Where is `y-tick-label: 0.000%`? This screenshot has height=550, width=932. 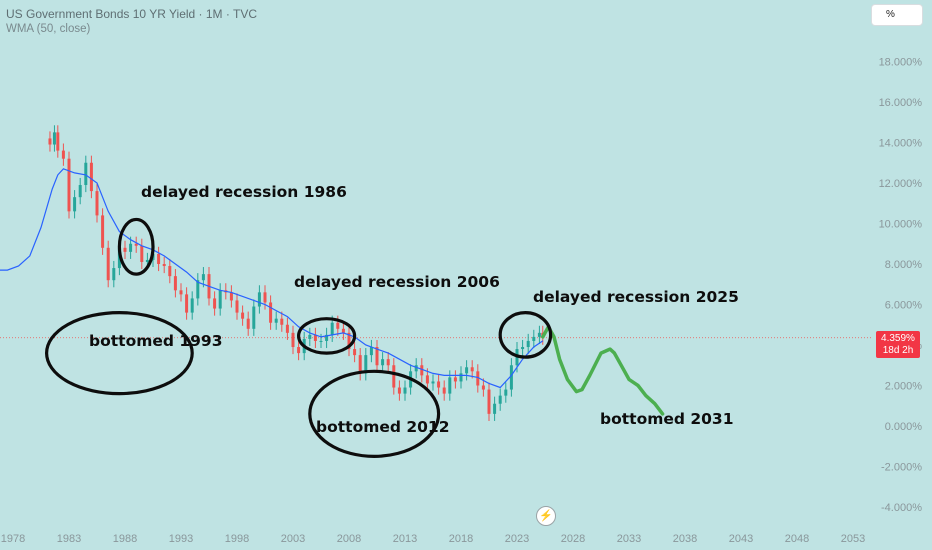
y-tick-label: 0.000% is located at coordinates (904, 427).